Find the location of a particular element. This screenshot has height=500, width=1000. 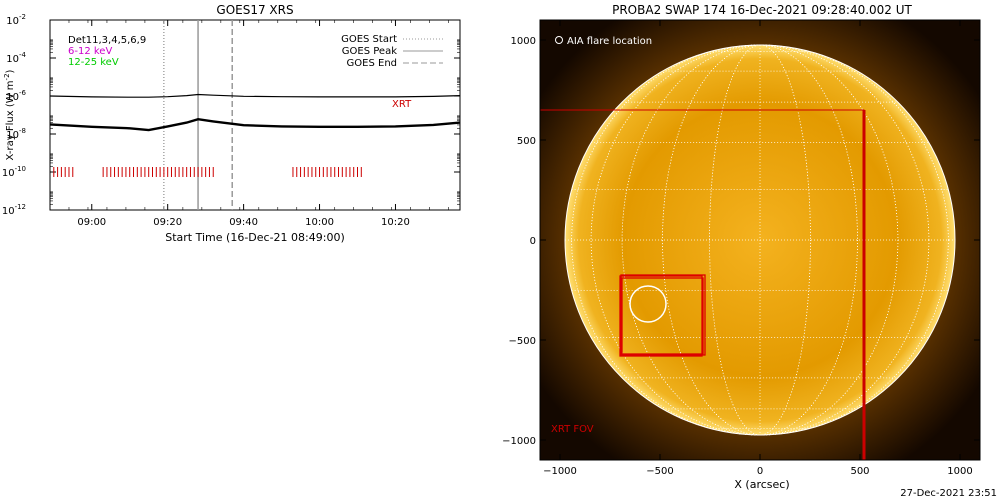

goes-ytick-label: 10⁻⁸ is located at coordinates (16, 134).